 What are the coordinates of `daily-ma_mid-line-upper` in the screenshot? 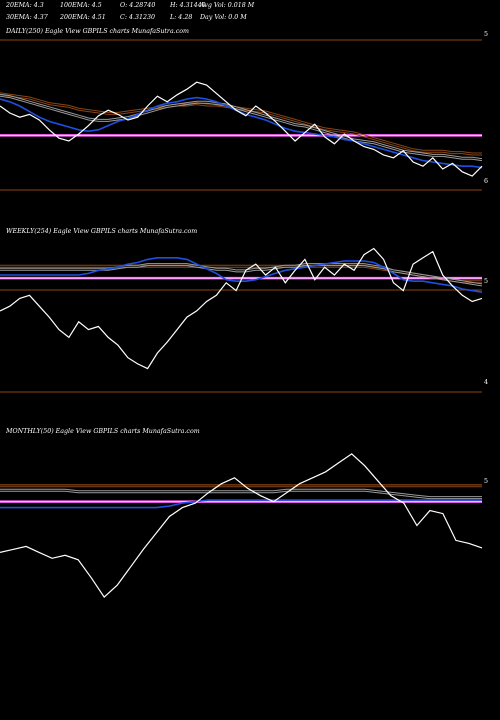 It's located at (241, 126).